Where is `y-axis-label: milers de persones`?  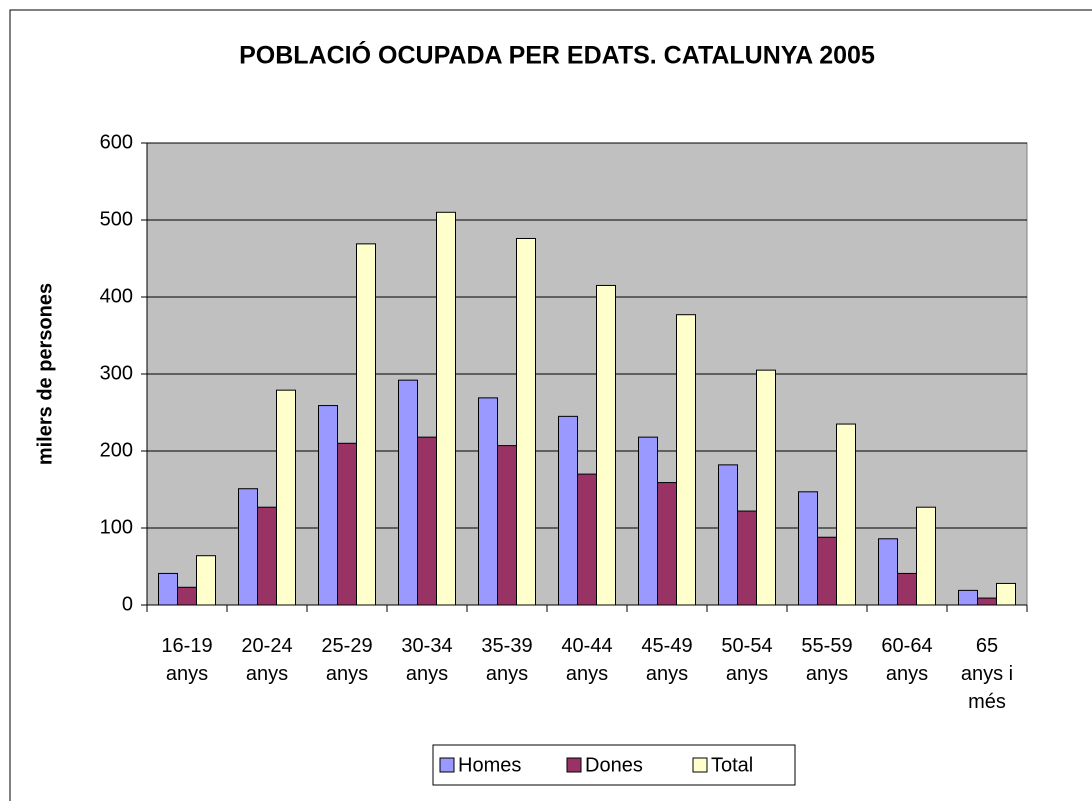
y-axis-label: milers de persones is located at coordinates (45, 374).